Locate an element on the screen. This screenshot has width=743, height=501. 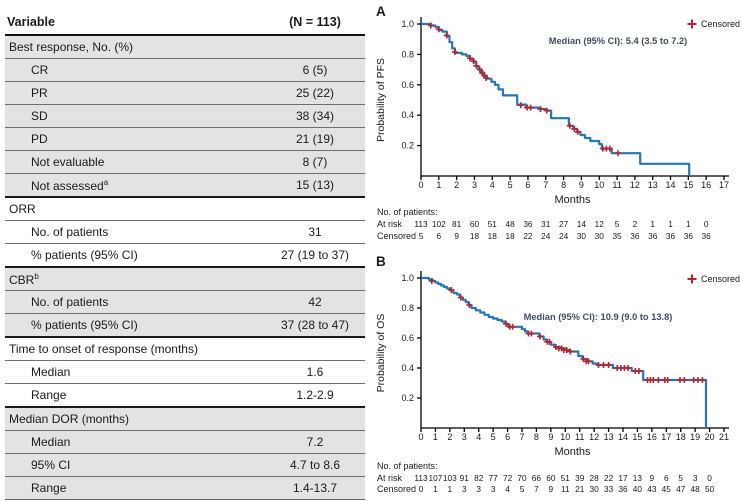
censored-value: 50 is located at coordinates (710, 489).